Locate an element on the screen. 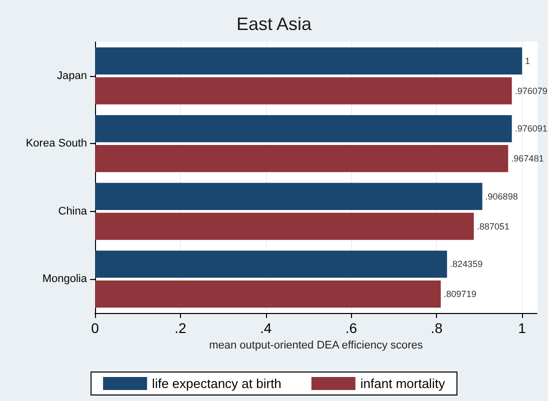 This screenshot has width=548, height=401. x-tick-label: 1 is located at coordinates (522, 328).